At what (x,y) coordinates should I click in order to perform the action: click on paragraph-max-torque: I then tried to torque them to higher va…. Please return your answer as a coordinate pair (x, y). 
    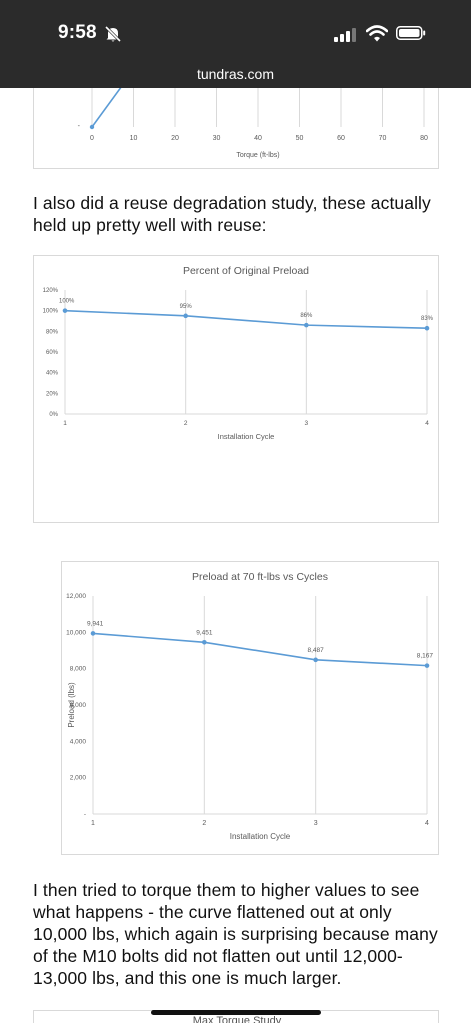
    Looking at the image, I should click on (235, 934).